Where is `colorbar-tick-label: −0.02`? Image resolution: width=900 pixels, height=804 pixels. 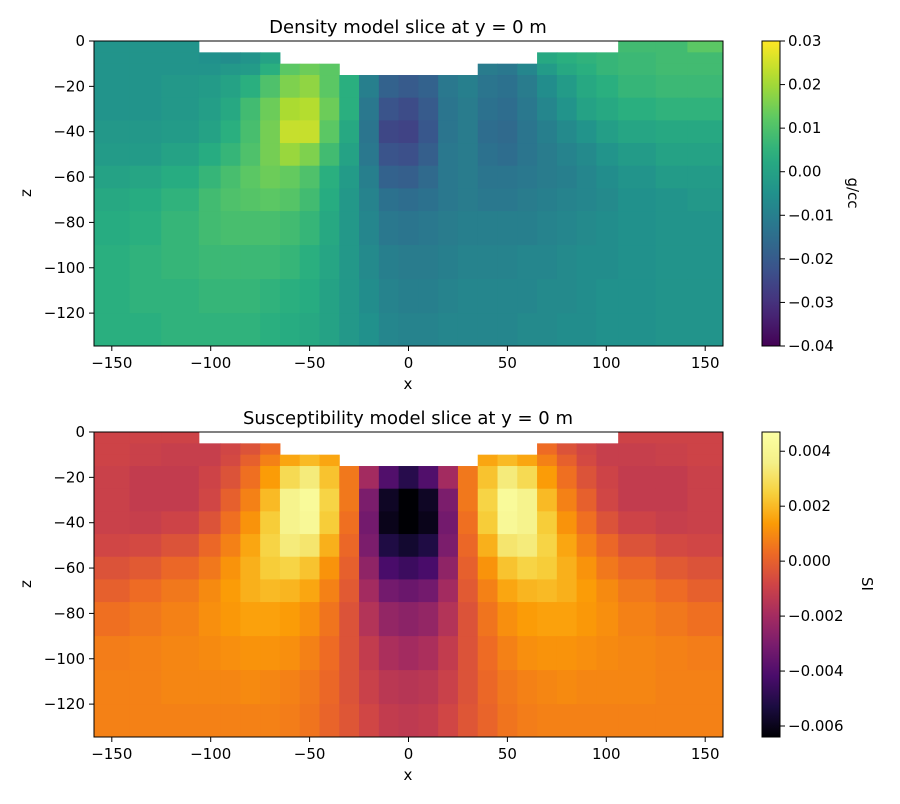
colorbar-tick-label: −0.02 is located at coordinates (811, 259).